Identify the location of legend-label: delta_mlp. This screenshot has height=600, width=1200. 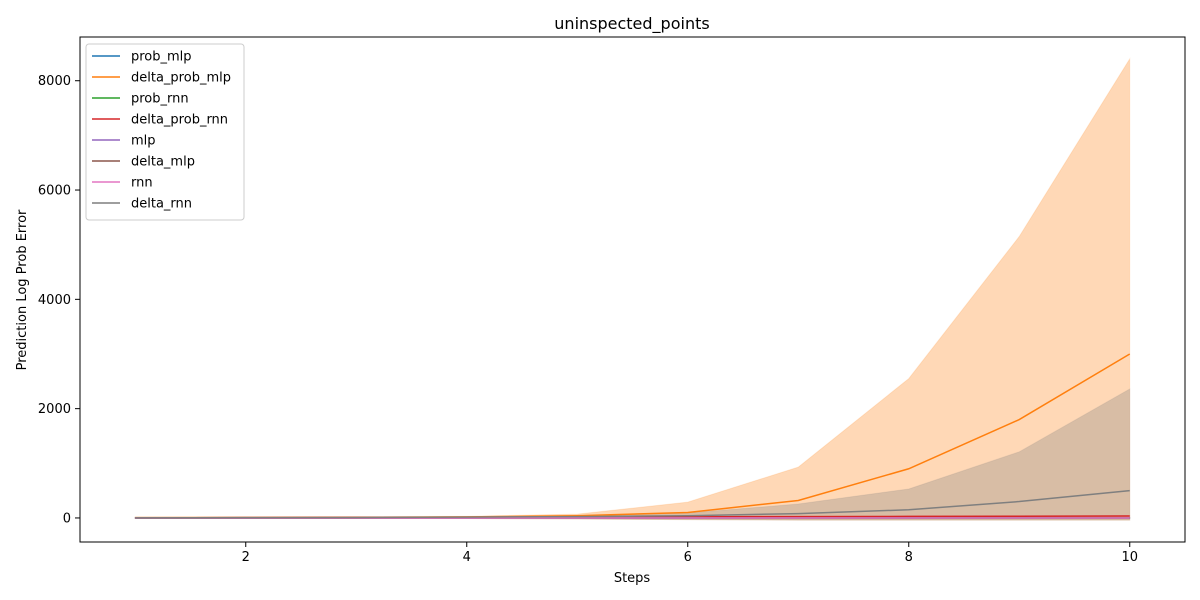
(163, 162).